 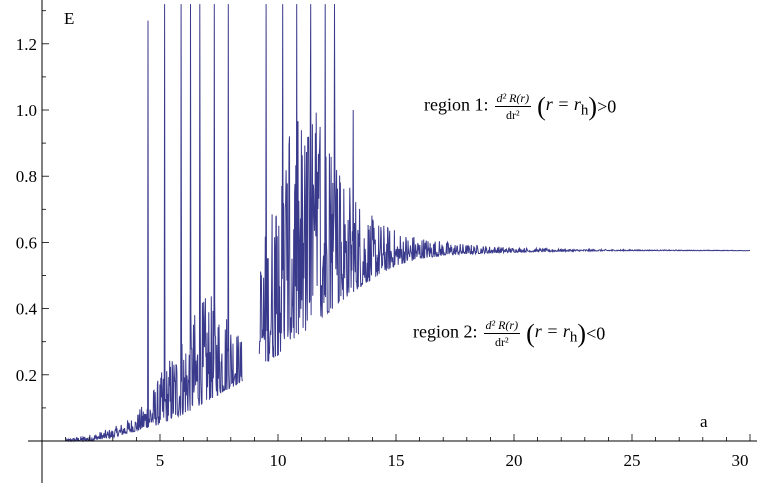 What do you see at coordinates (584, 110) in the screenshot?
I see `region-1-subscript: h` at bounding box center [584, 110].